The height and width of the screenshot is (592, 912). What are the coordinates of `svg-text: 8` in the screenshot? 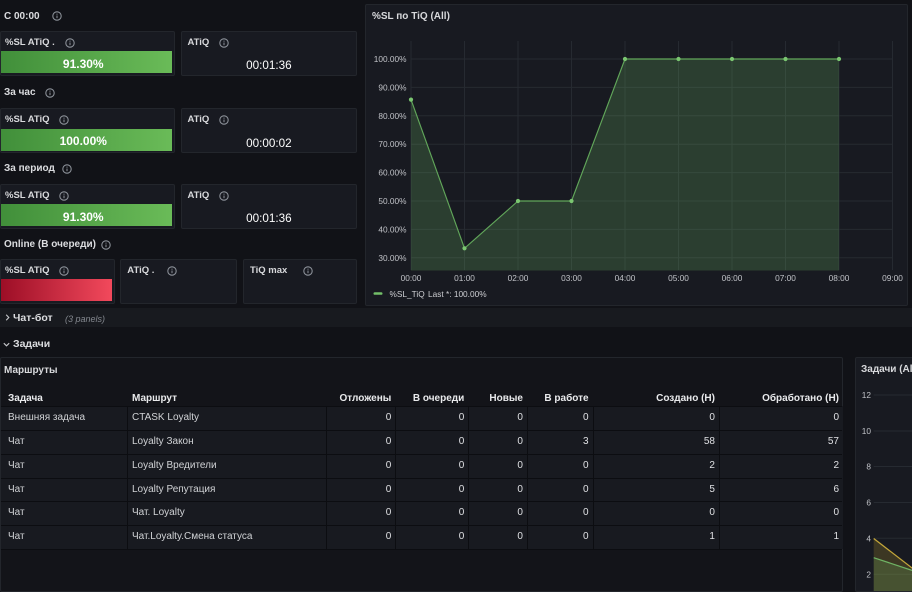 It's located at (868, 467).